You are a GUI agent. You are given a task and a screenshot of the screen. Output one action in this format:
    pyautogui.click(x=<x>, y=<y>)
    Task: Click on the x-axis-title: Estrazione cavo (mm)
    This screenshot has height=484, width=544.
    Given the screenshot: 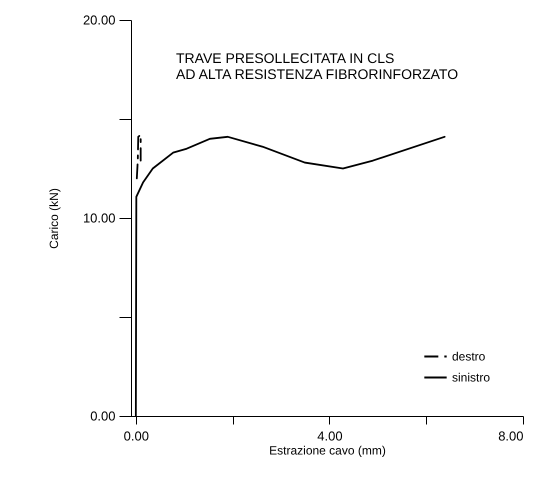 What is the action you would take?
    pyautogui.click(x=327, y=451)
    